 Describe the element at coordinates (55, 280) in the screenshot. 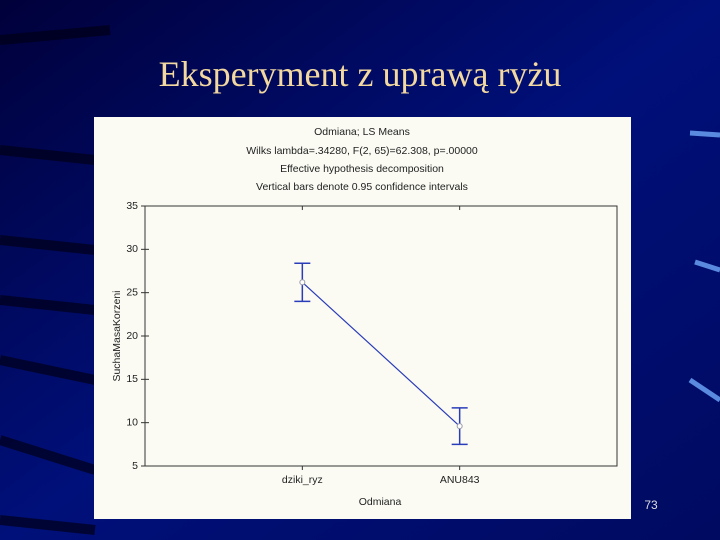

I see `decor-stripes` at that location.